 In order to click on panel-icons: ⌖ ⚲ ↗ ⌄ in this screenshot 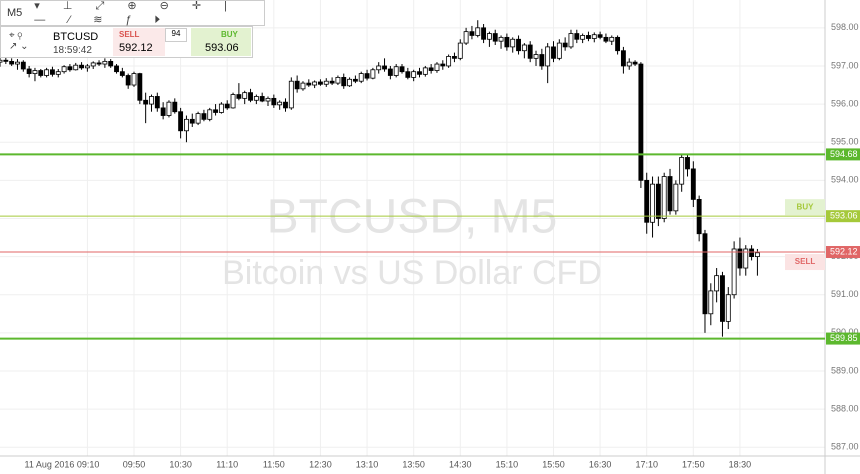, I will do `click(19, 41)`.